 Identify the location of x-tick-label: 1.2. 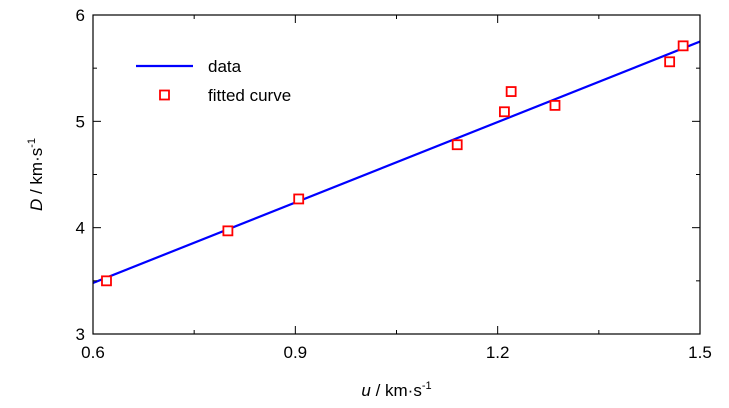
(498, 352).